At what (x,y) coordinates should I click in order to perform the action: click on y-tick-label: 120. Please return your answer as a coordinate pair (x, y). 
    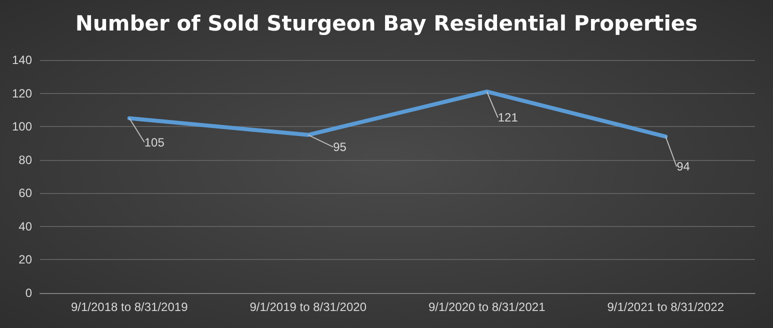
    Looking at the image, I should click on (22, 93).